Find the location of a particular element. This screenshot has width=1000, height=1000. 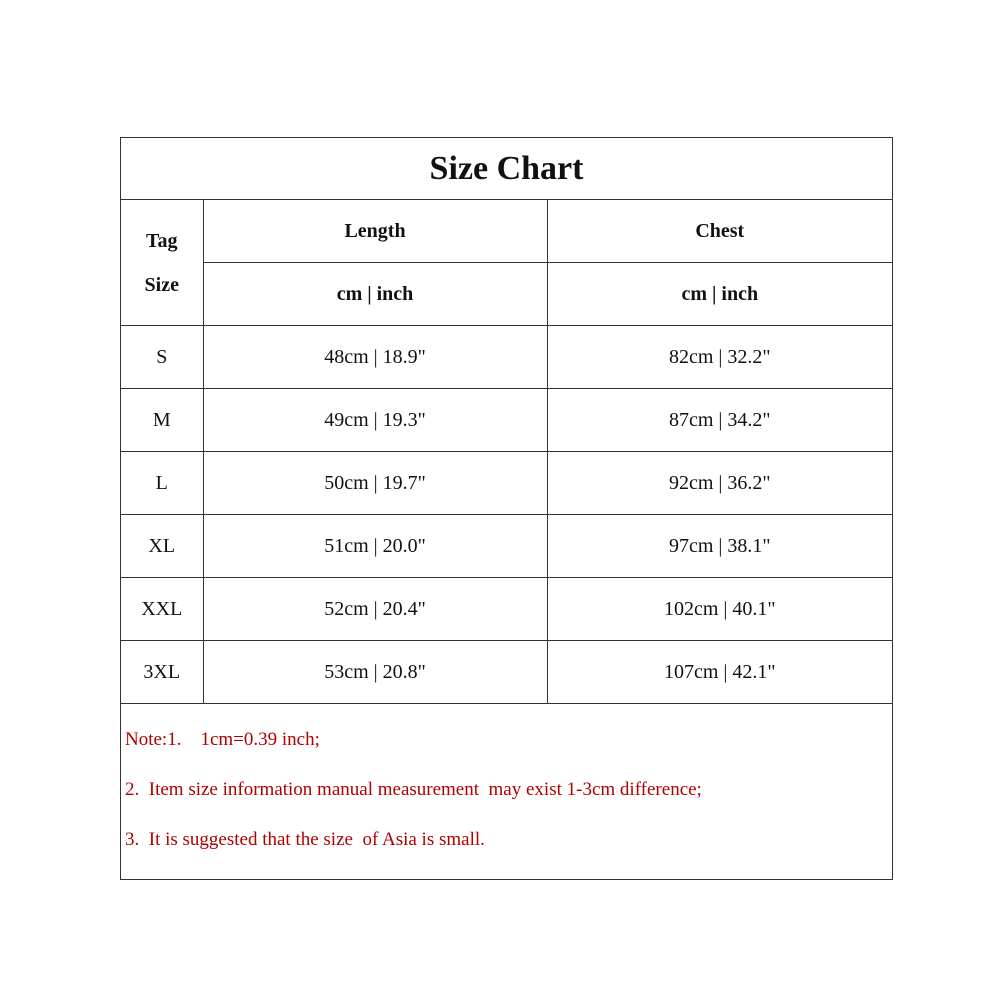

table-row: L 50cm | 19.7" 92cm | 36.2" is located at coordinates (507, 483).